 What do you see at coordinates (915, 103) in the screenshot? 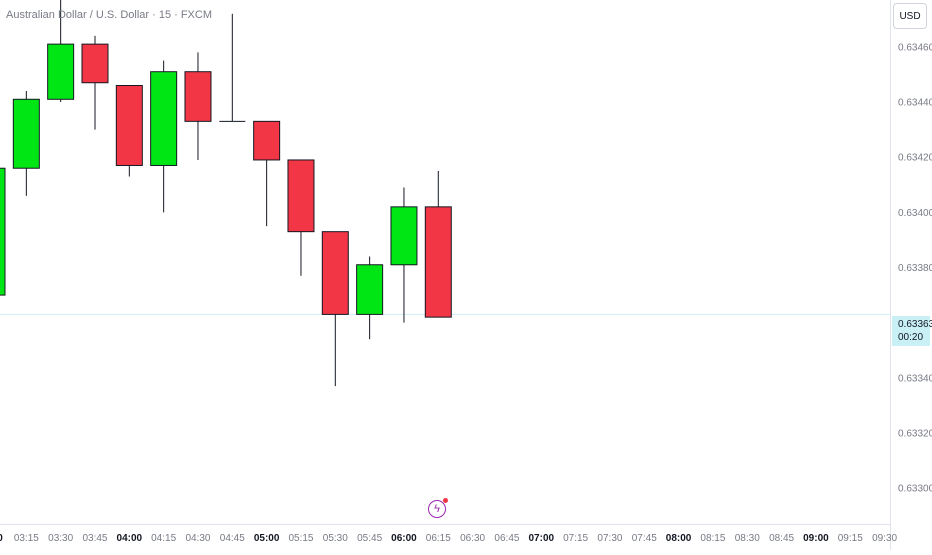
I see `price-tick-label: 0.63440` at bounding box center [915, 103].